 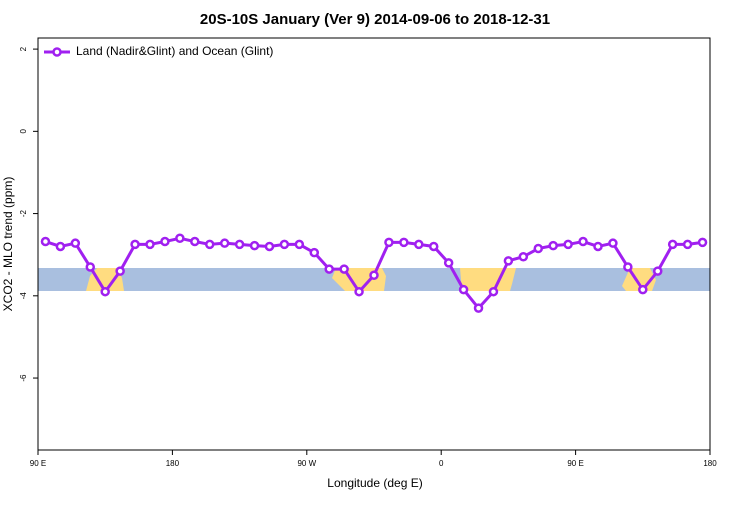 What do you see at coordinates (23, 378) in the screenshot?
I see `y-tick-label: -6` at bounding box center [23, 378].